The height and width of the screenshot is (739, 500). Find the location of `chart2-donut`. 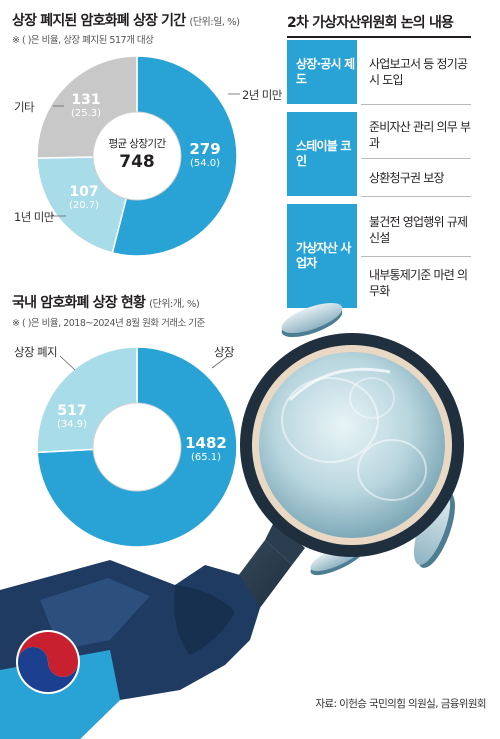

chart2-donut is located at coordinates (137, 447).